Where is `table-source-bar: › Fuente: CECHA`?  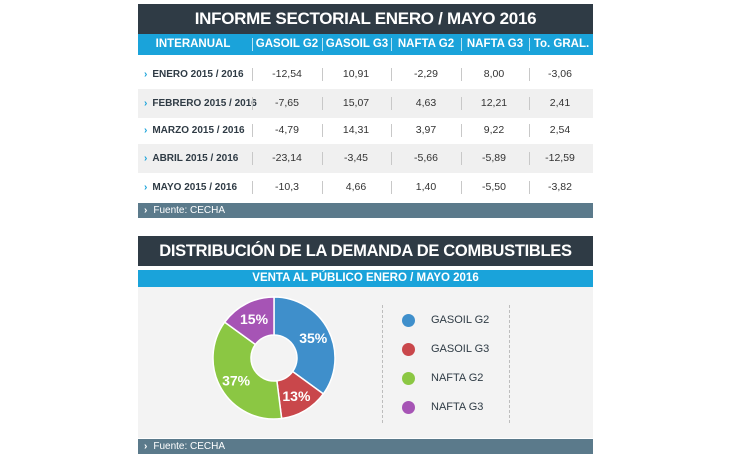 table-source-bar: › Fuente: CECHA is located at coordinates (365, 210).